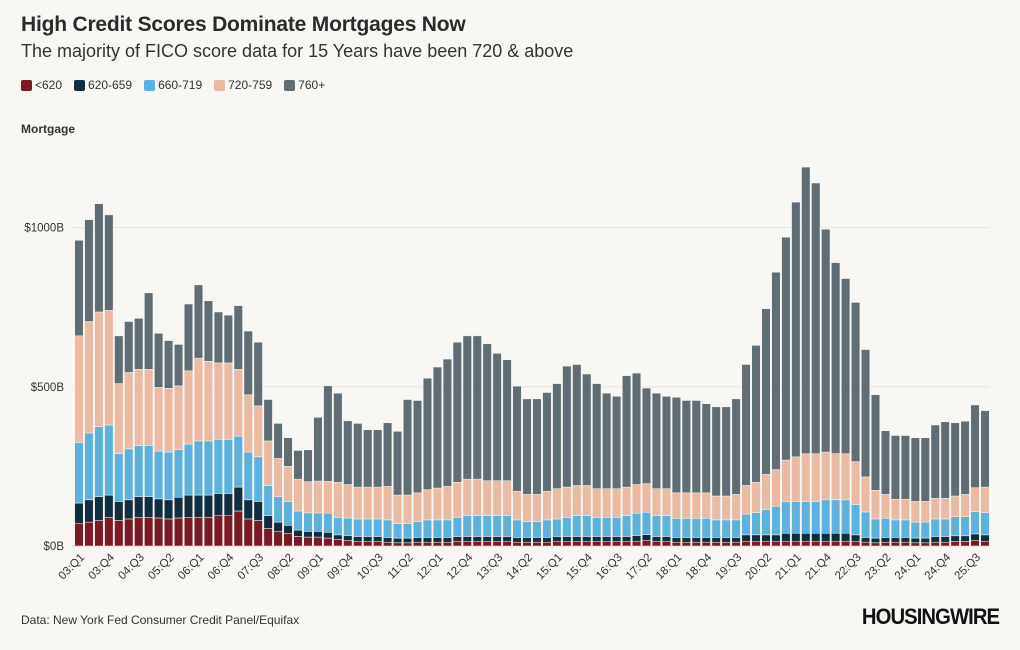 The image size is (1020, 650). What do you see at coordinates (639, 567) in the screenshot?
I see `x-tick-label: 17:Q2` at bounding box center [639, 567].